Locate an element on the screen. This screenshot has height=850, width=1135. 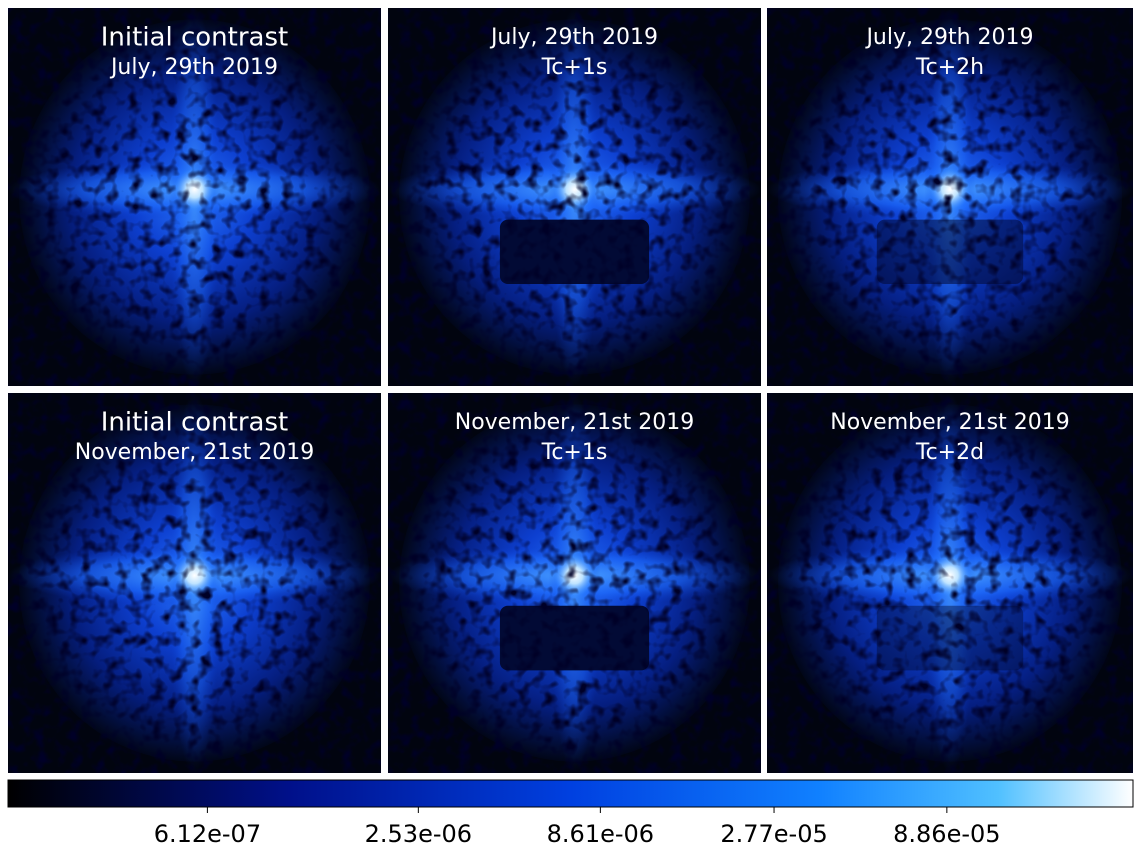
colorbar-tick-label: 2.53e-06 is located at coordinates (418, 834).